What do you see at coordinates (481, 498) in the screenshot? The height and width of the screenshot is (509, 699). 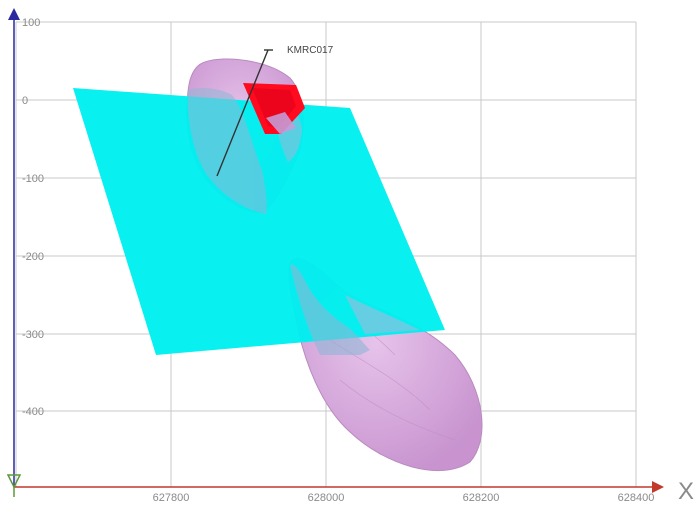 I see `x-tick-label: 628200` at bounding box center [481, 498].